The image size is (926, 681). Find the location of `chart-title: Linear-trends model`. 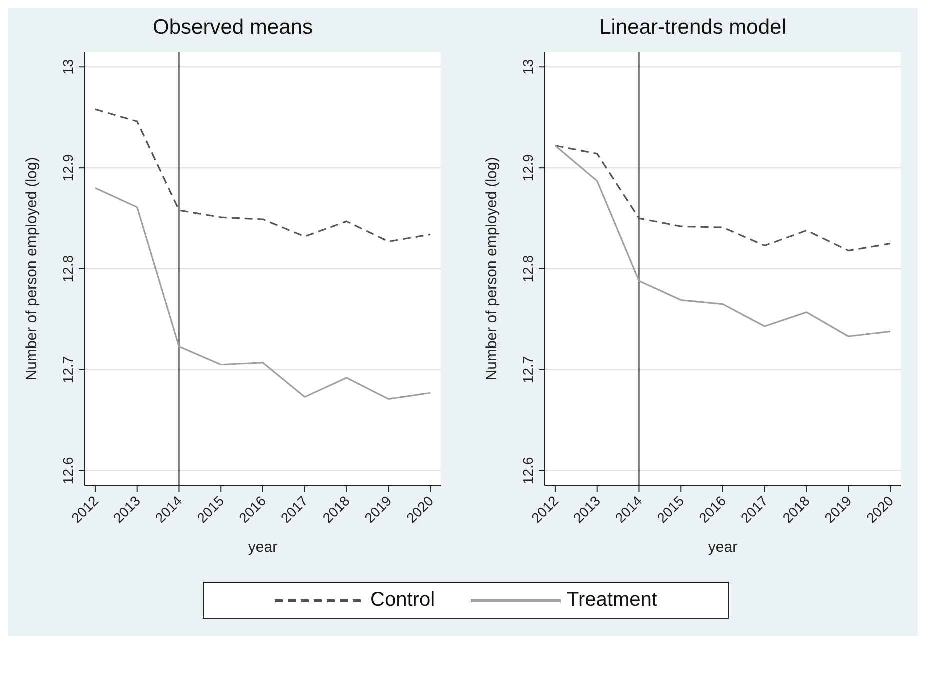

chart-title: Linear-trends model is located at coordinates (693, 28).